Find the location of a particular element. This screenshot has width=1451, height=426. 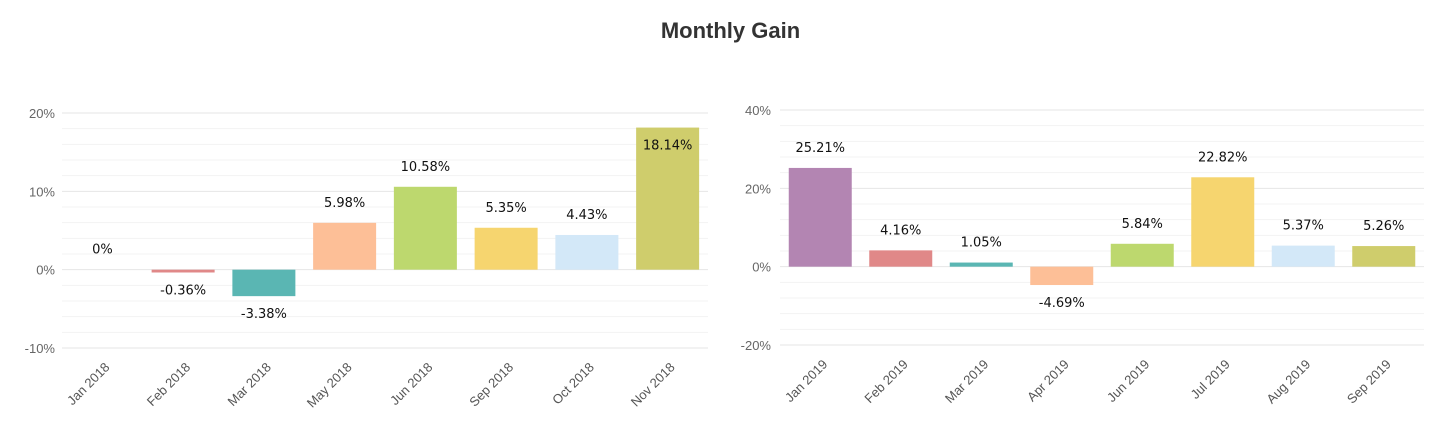

data-label: 5.98% is located at coordinates (344, 203).